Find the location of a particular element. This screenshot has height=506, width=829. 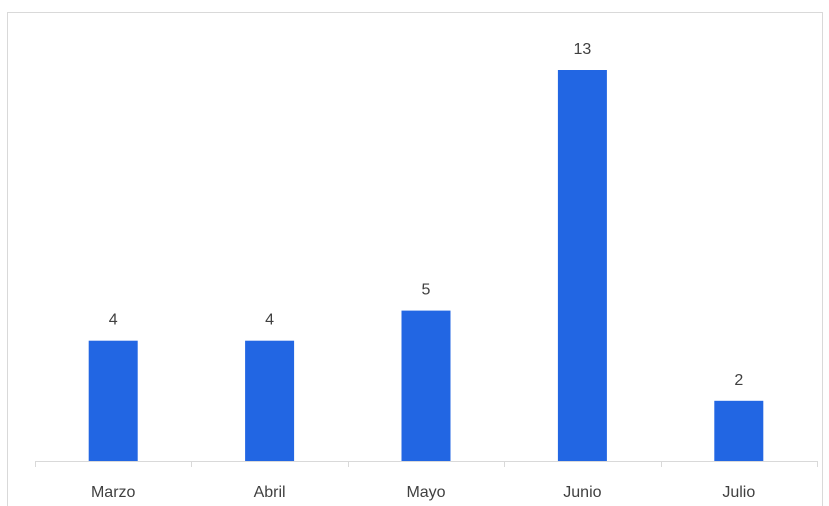

bar-mayo is located at coordinates (426, 385).